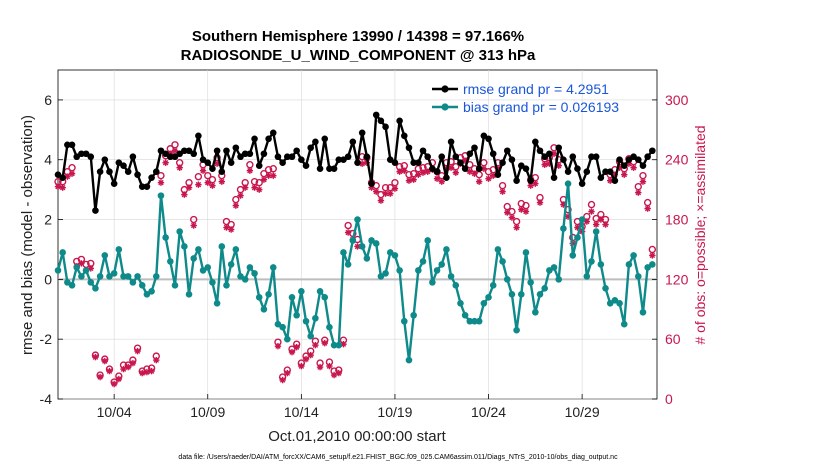 This screenshot has height=470, width=830. Describe the element at coordinates (541, 107) in the screenshot. I see `legend-bias-label: bias grand pr = 0.026193` at that location.